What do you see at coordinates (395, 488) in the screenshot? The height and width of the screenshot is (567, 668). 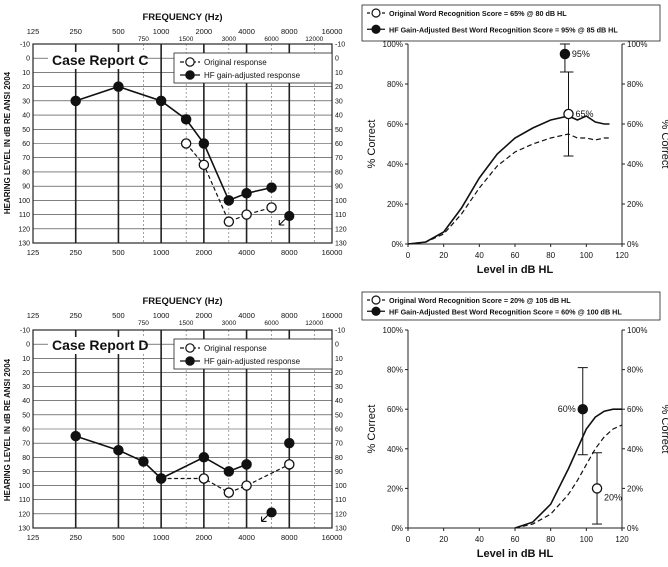 I see `y-tick-label: 20%` at bounding box center [395, 488].